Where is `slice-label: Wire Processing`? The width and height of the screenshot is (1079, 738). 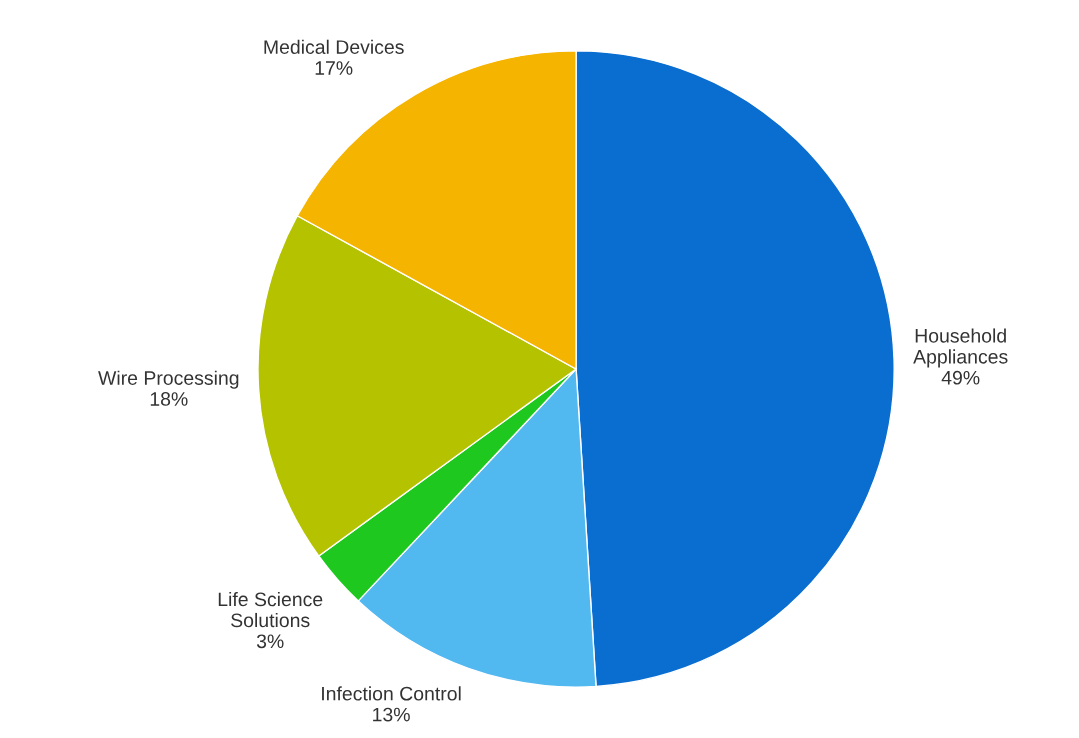
slice-label: Wire Processing is located at coordinates (168, 379).